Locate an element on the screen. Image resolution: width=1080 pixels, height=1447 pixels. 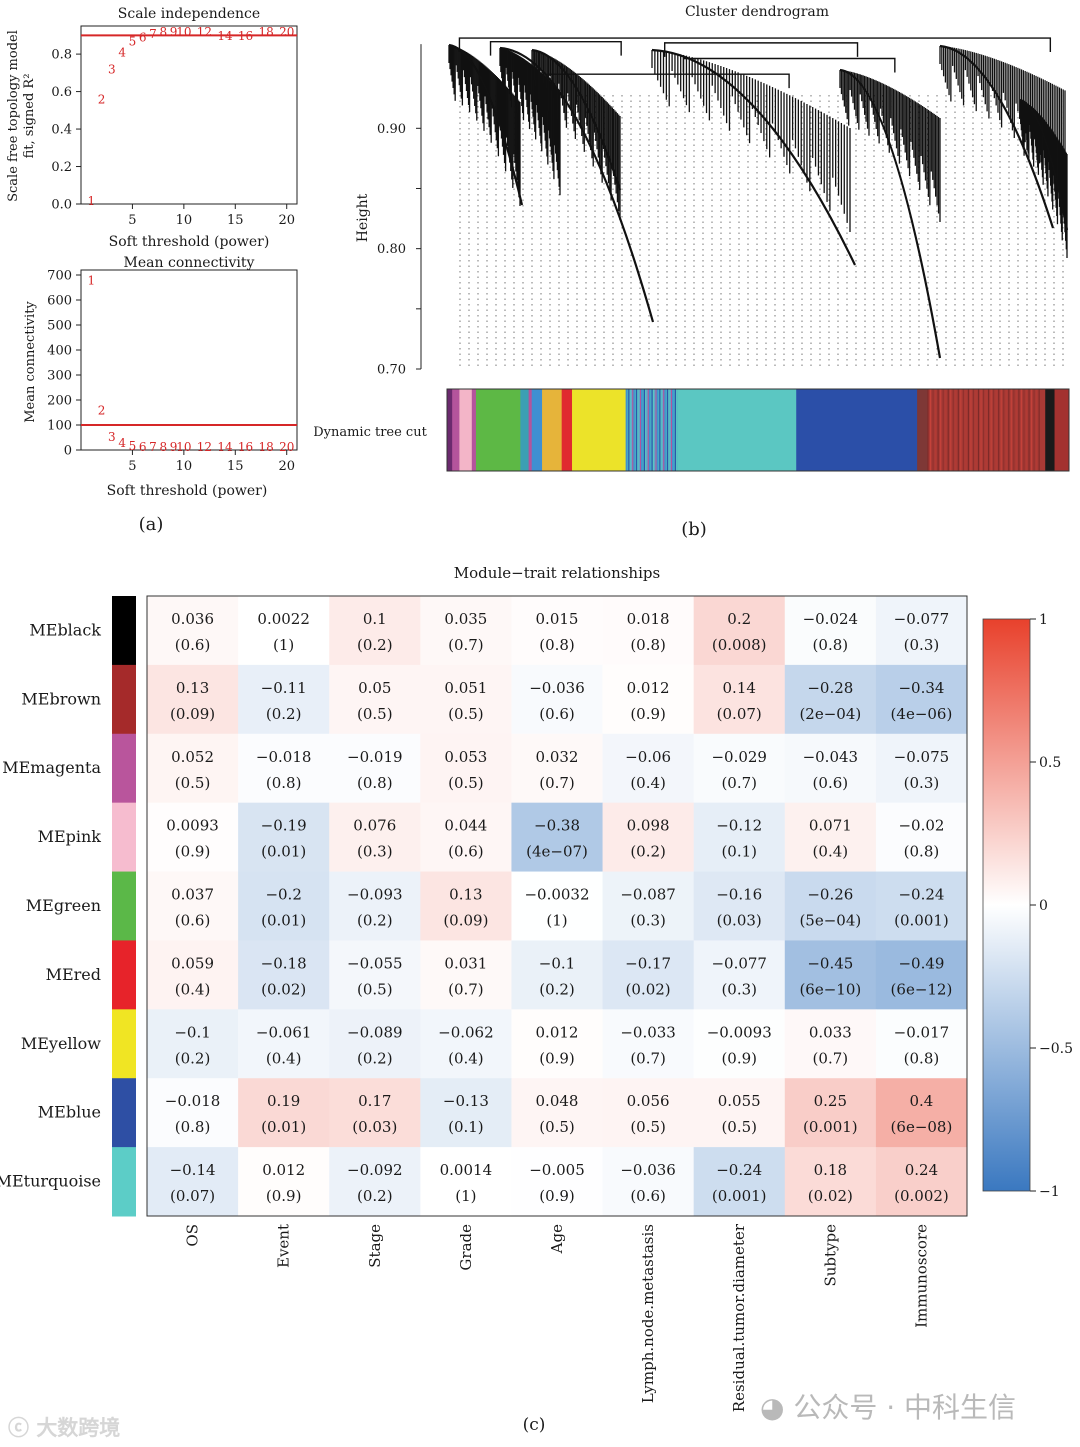
cell-correlation: 0.076 is located at coordinates (374, 826).